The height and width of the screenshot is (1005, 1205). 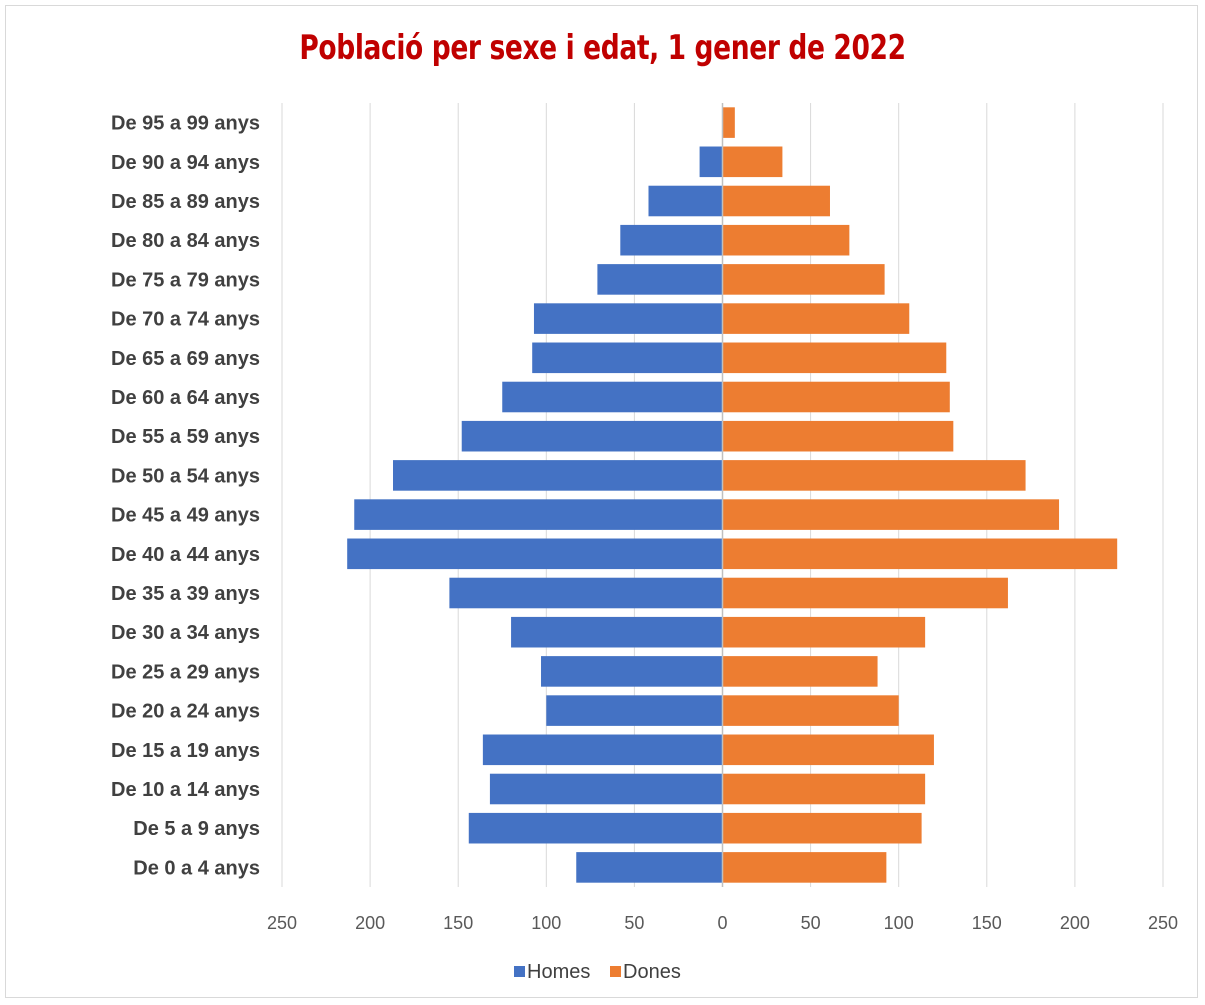 I want to click on category-label: De 0 a 4 anys, so click(x=196, y=868).